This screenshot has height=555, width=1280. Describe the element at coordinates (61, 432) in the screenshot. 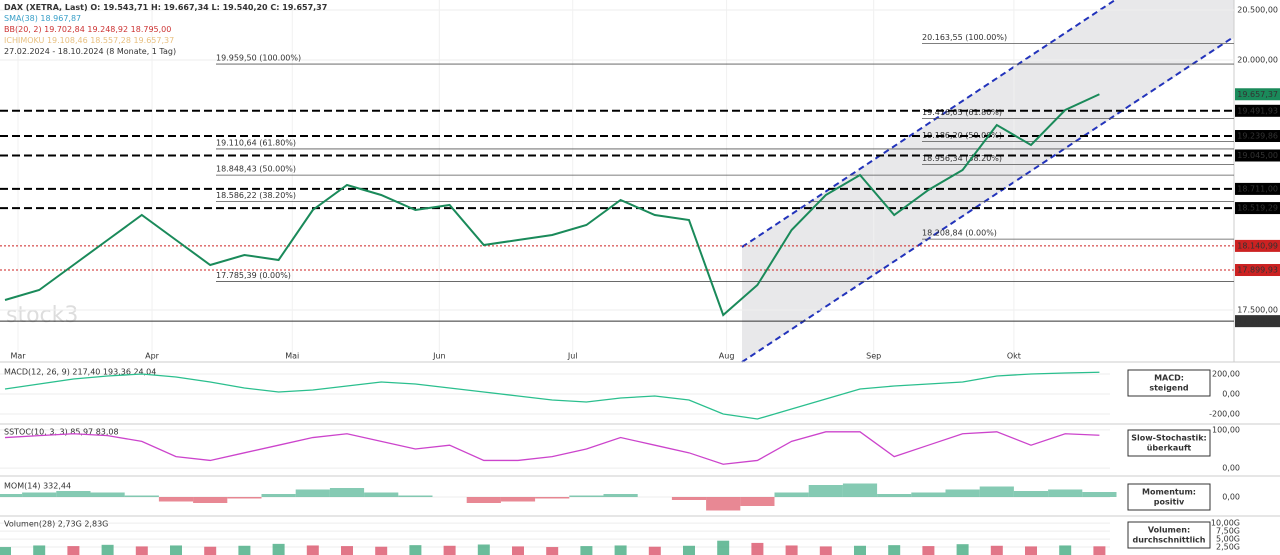

I see `indicator-title: SSTOC(10, 3, 3) 85,97 83,08` at that location.